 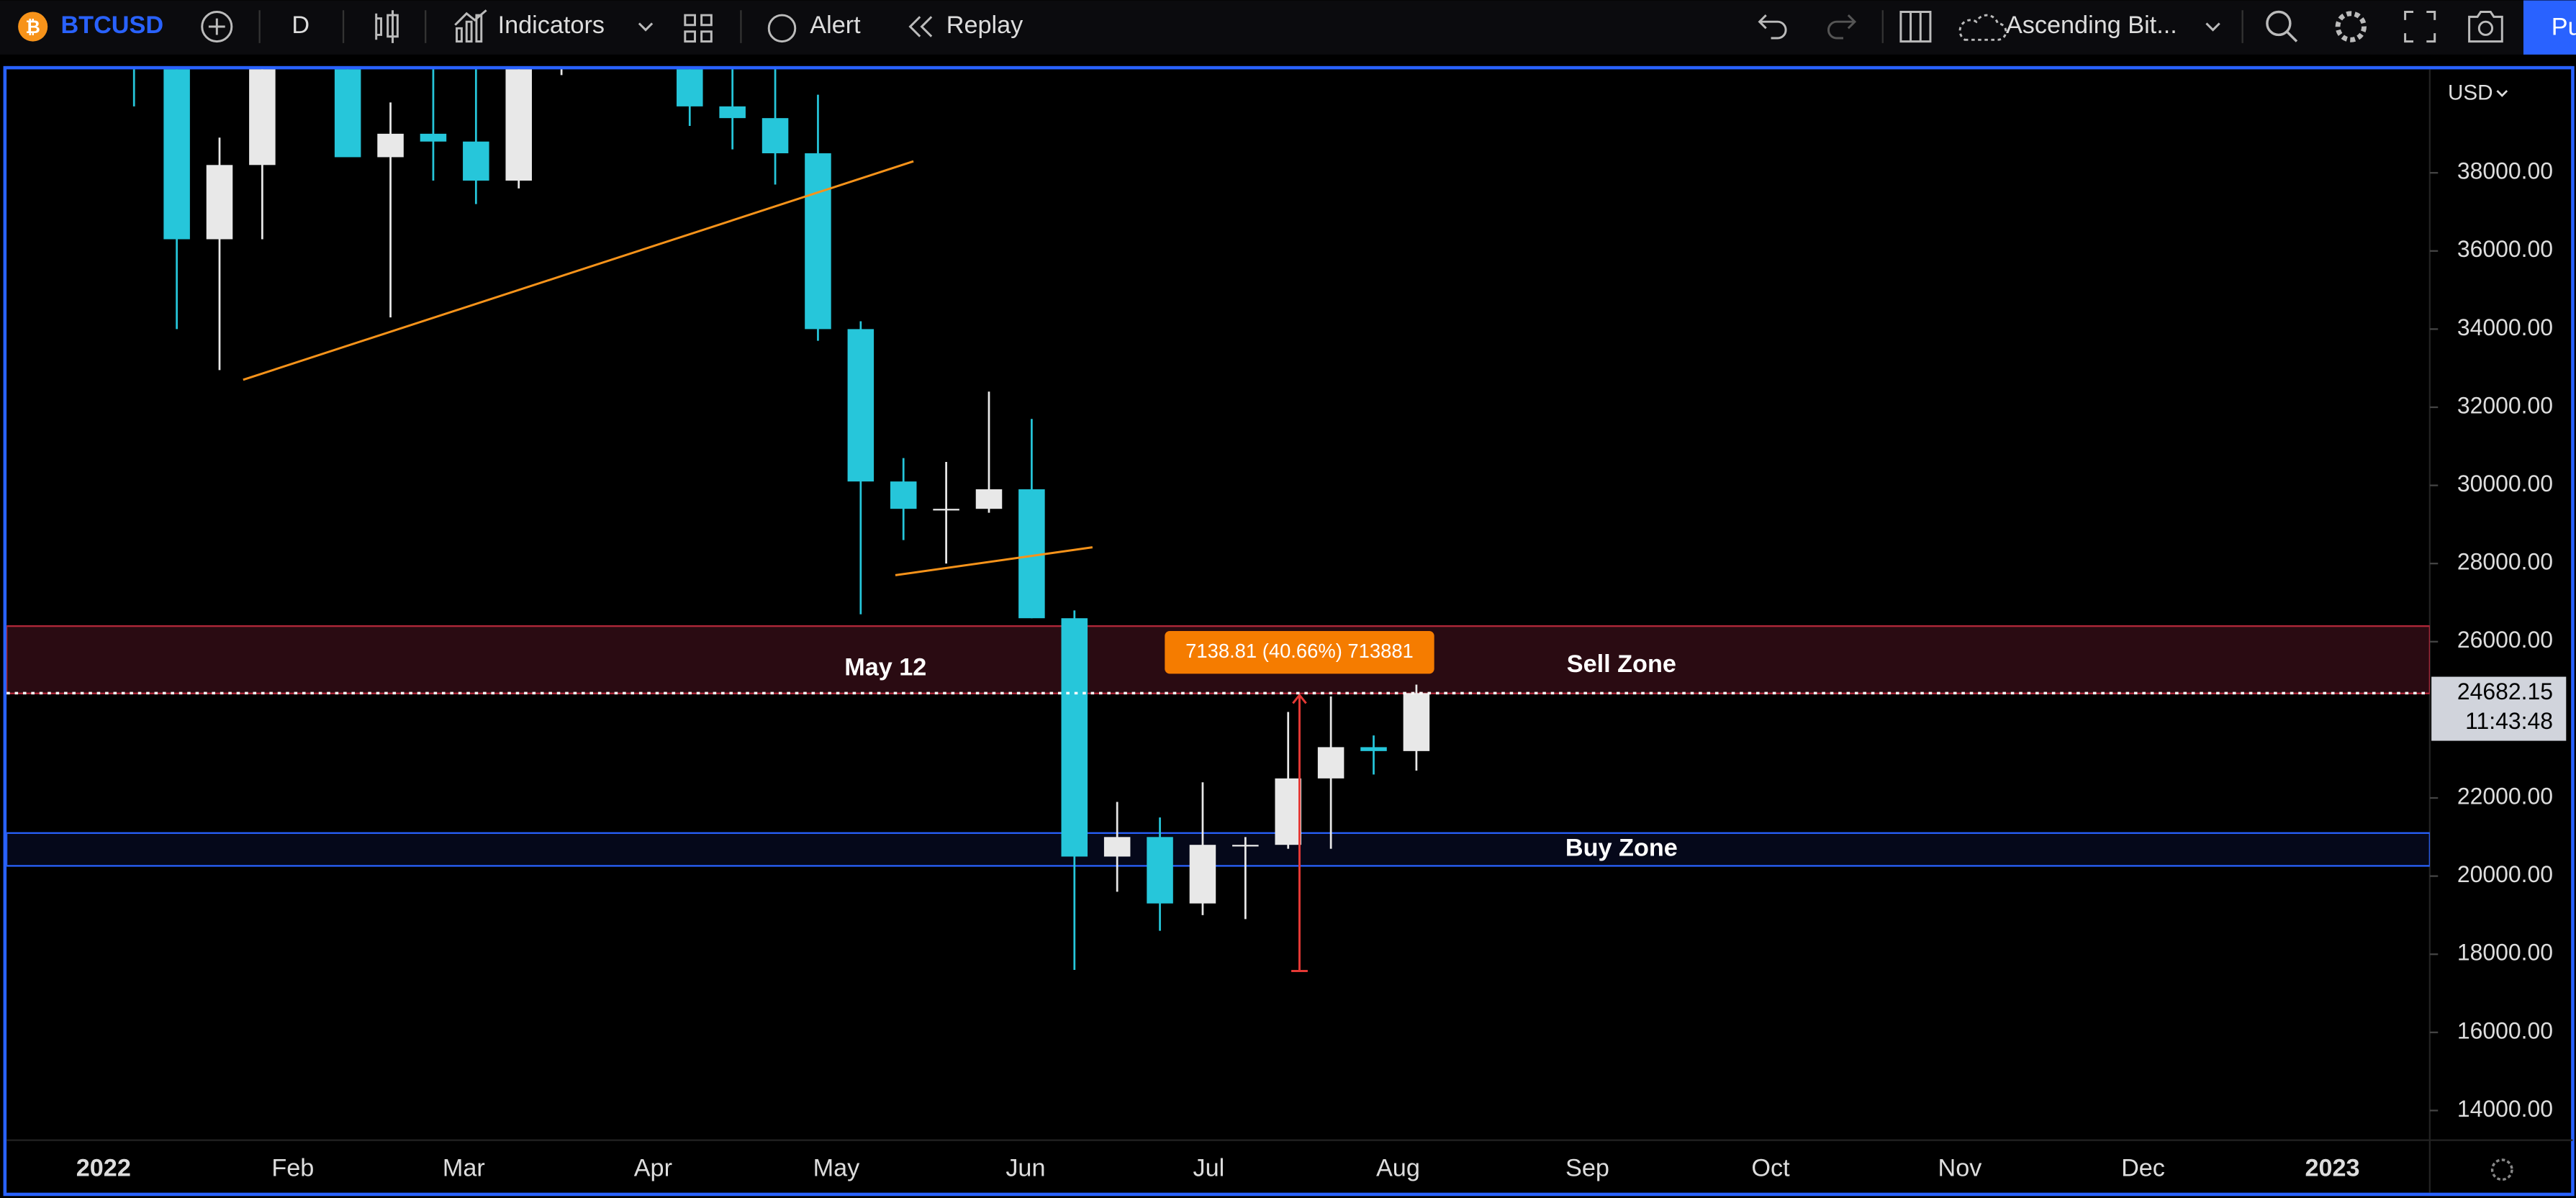 I want to click on time-label: Jul, so click(x=1209, y=1168).